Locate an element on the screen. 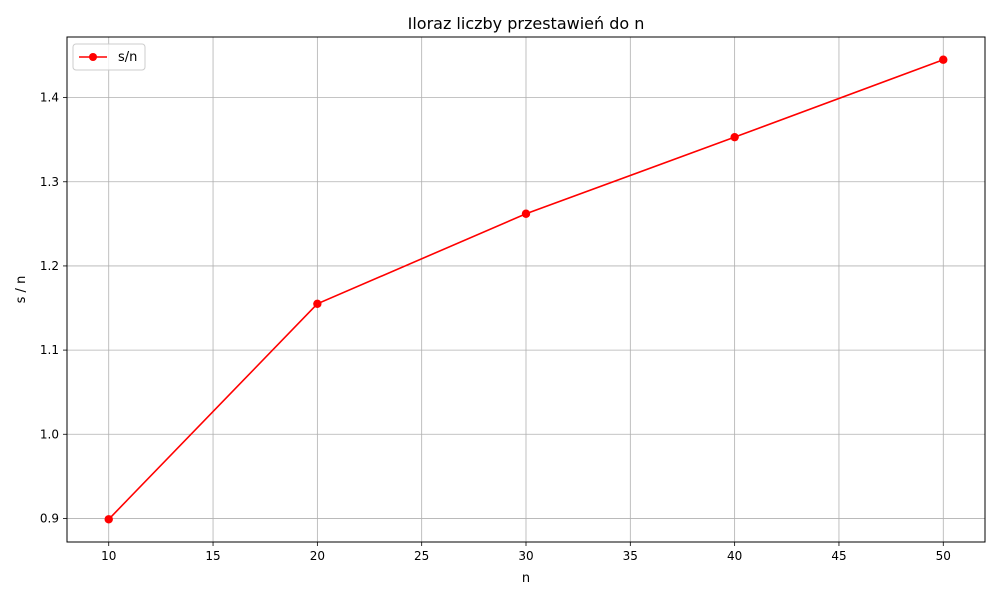 The height and width of the screenshot is (604, 1000). y-tick-label: 1.1 is located at coordinates (49, 350).